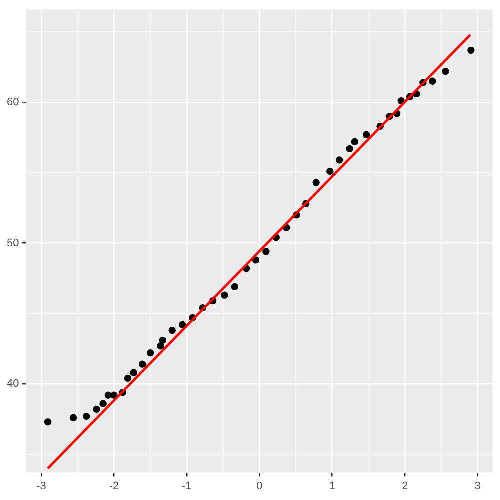 The image size is (500, 500). I want to click on y-tick-label: 50, so click(13, 243).